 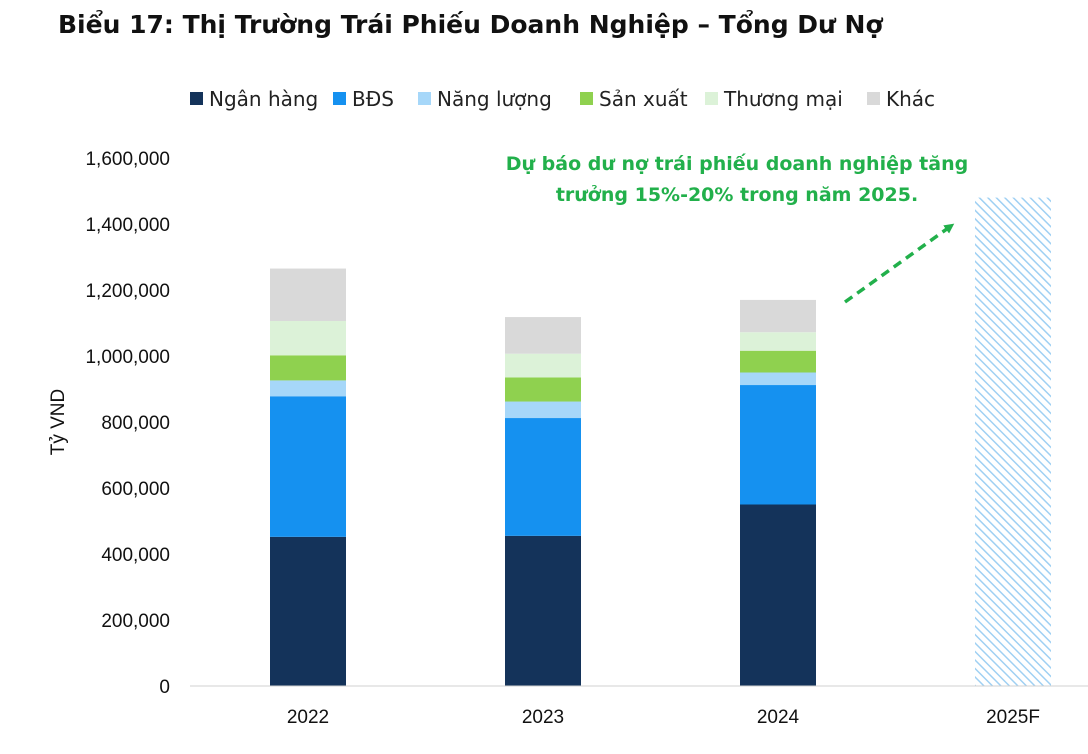 What do you see at coordinates (164, 687) in the screenshot?
I see `y-tick-label: 0` at bounding box center [164, 687].